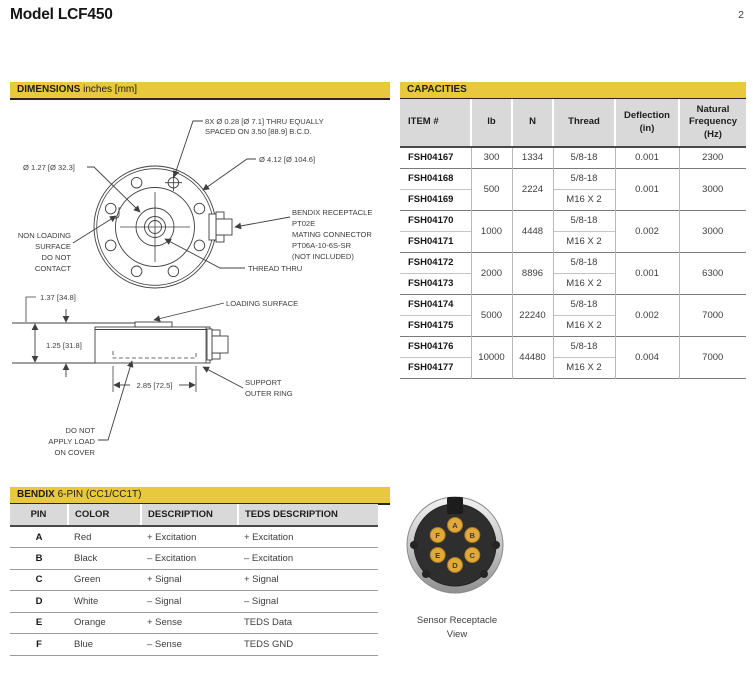 The image size is (753, 692). What do you see at coordinates (573, 91) in the screenshot?
I see `capacities-section-header: CAPACITIES` at bounding box center [573, 91].